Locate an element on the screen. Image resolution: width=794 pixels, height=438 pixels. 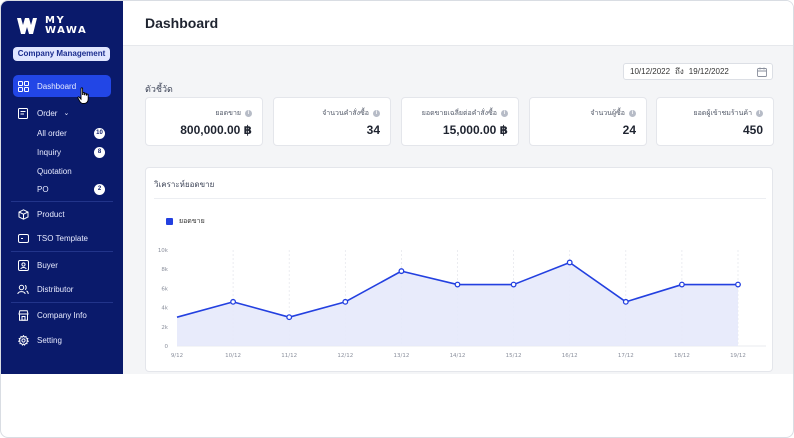
subitem-label: All order is located at coordinates (52, 133).